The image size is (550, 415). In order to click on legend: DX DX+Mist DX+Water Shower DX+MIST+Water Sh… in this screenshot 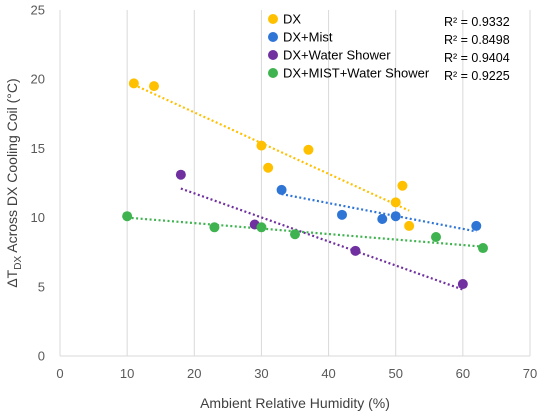, I will do `click(349, 46)`.